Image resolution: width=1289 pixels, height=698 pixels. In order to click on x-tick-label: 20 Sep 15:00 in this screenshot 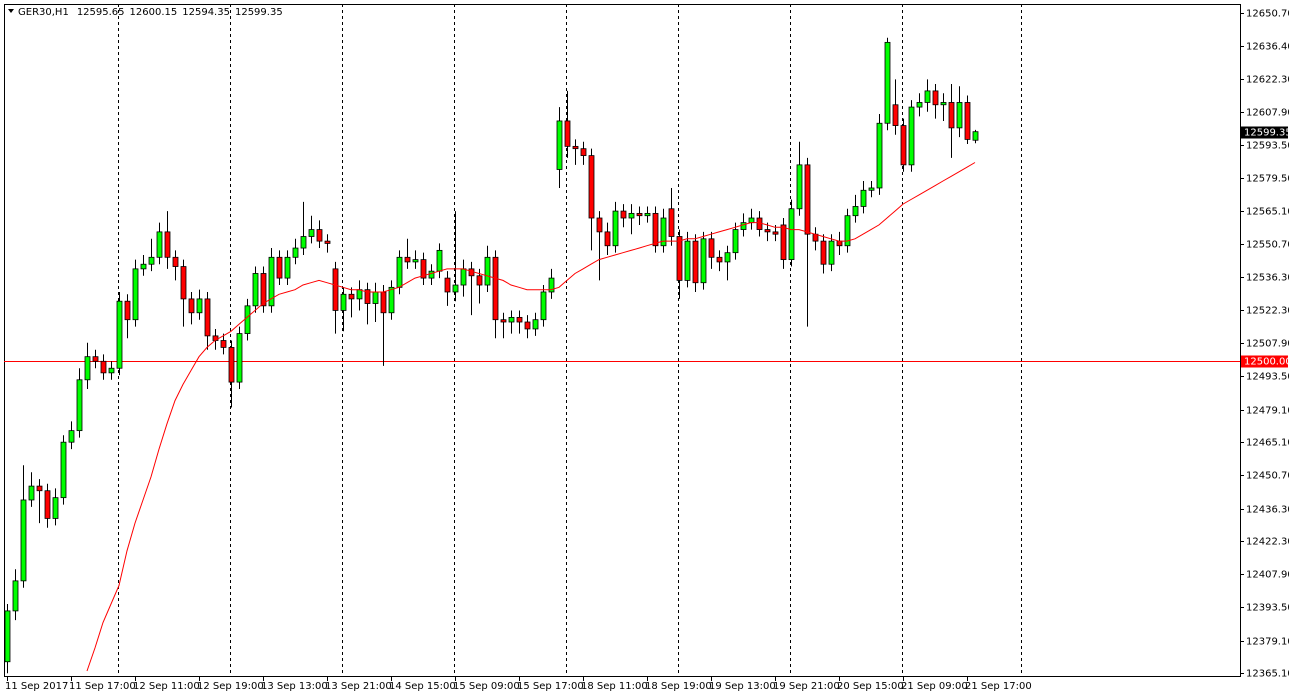, I will do `click(870, 686)`.